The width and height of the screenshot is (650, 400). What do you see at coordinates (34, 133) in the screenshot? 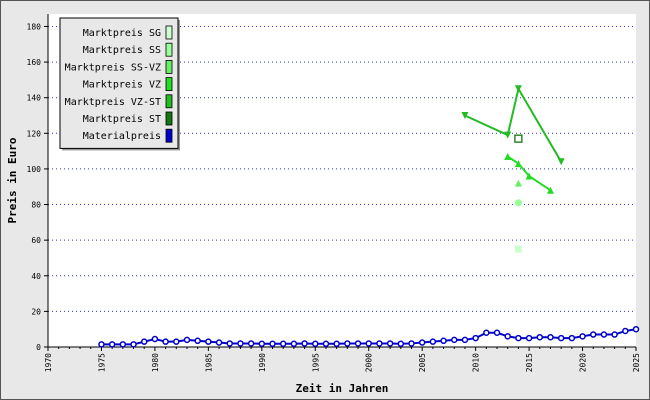
I see `y-tick-label: 120` at bounding box center [34, 133].